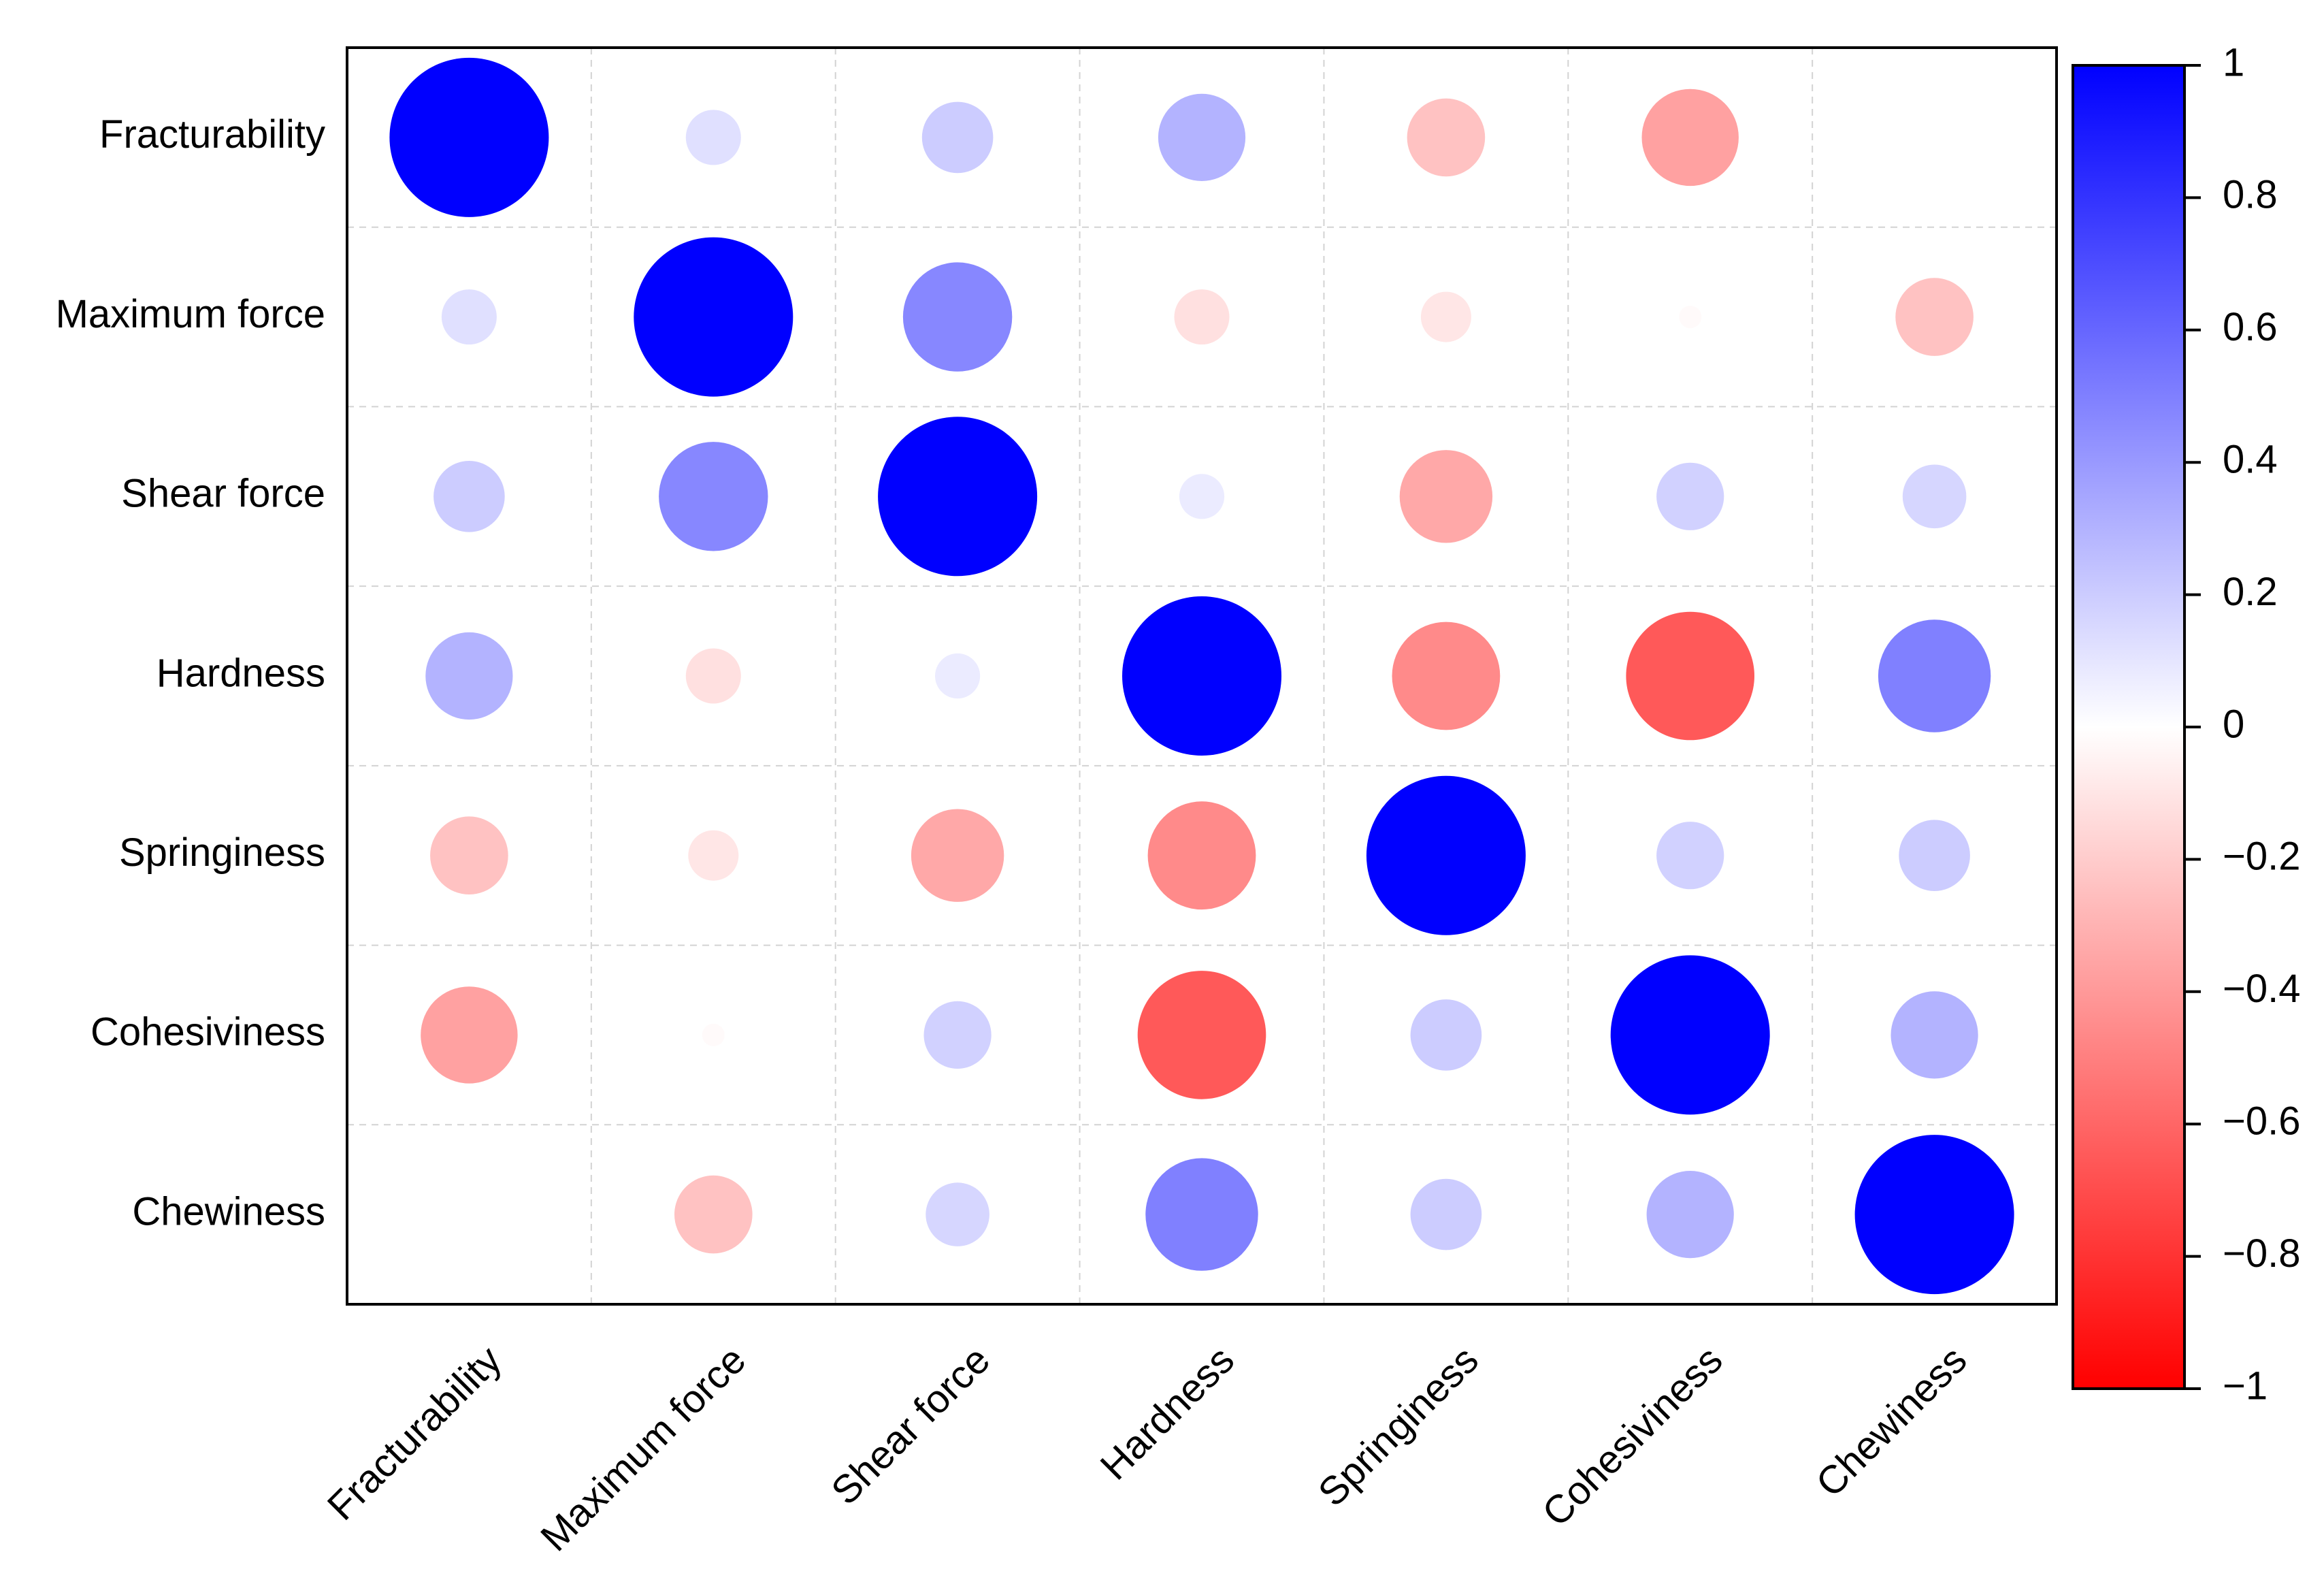  Describe the element at coordinates (228, 1211) in the screenshot. I see `y-axis-label: Chewiness` at that location.